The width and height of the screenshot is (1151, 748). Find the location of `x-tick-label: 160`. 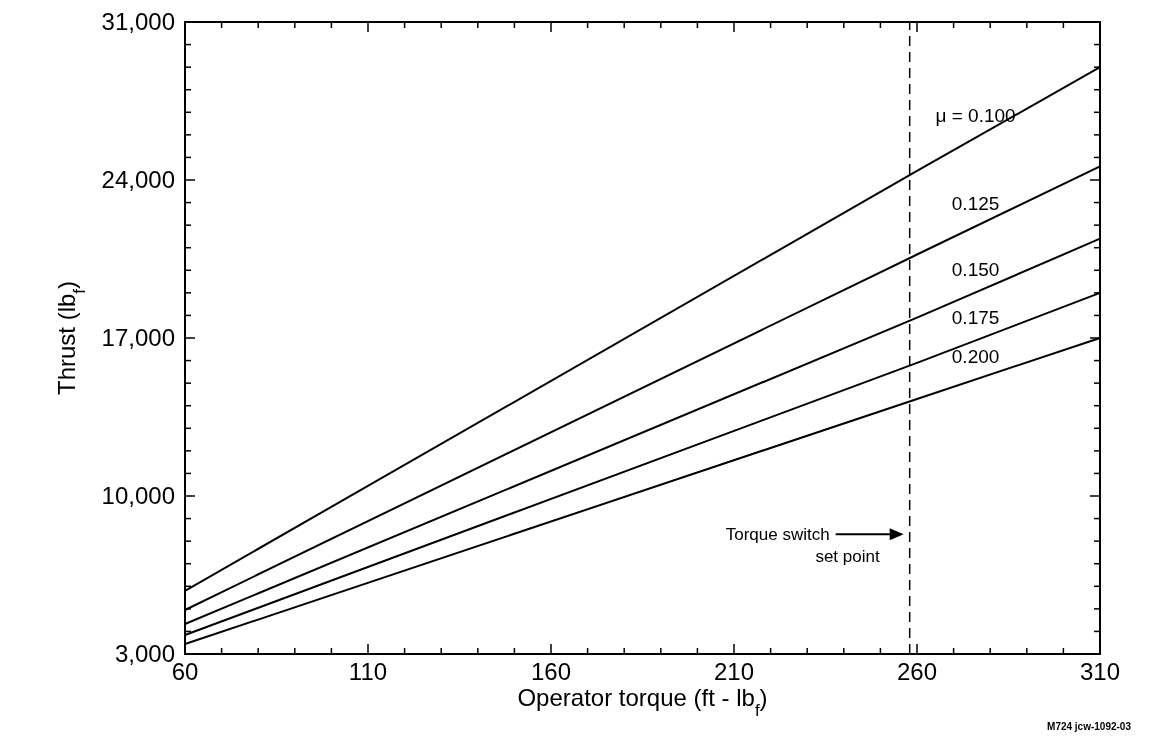

x-tick-label: 160 is located at coordinates (551, 671).